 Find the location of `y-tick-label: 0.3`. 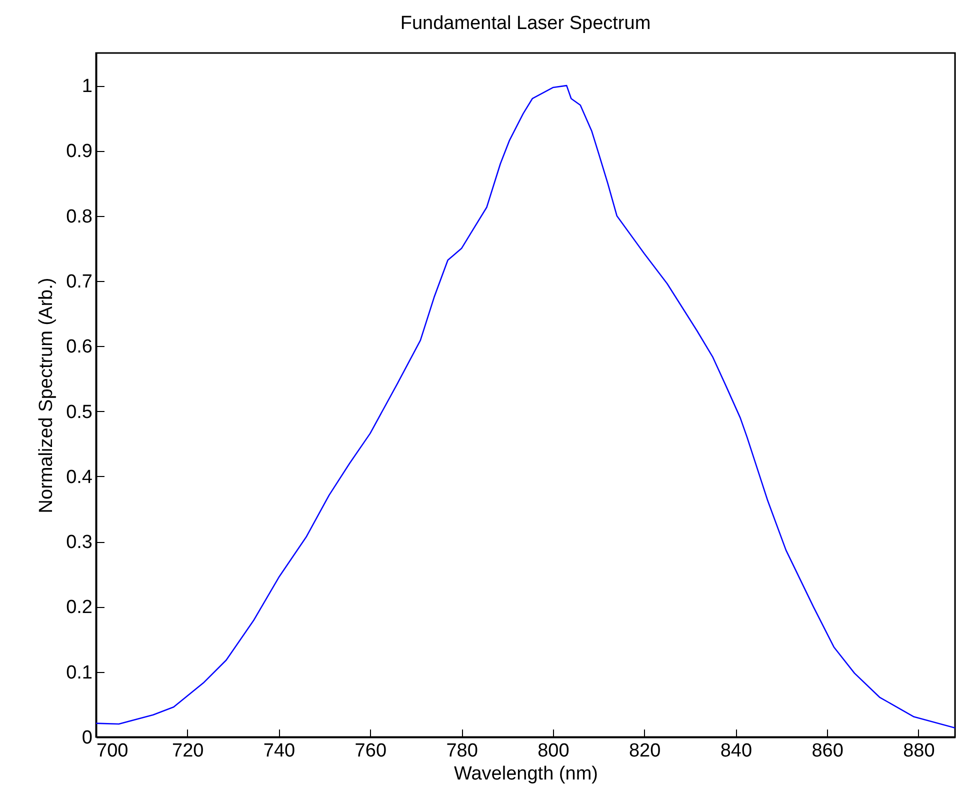

y-tick-label: 0.3 is located at coordinates (79, 543).